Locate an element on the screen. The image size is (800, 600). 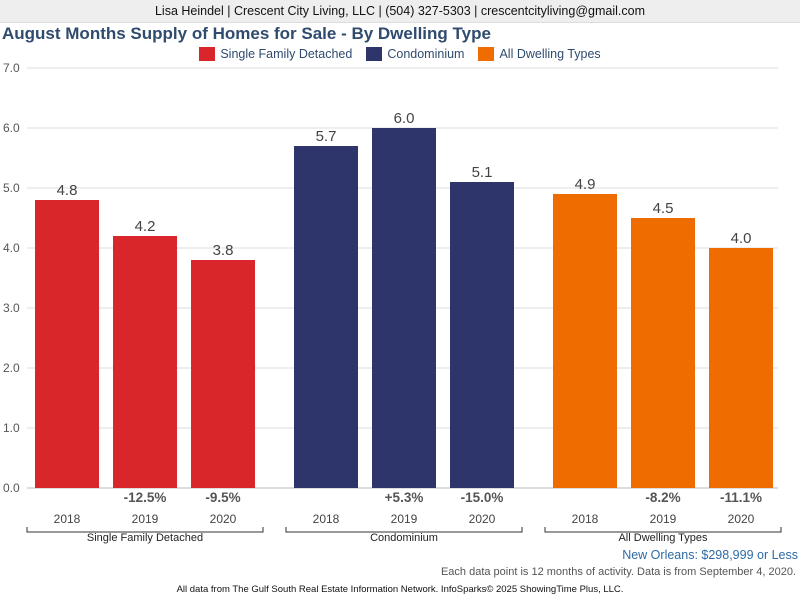
percent-change-label: -15.0% is located at coordinates (482, 497).